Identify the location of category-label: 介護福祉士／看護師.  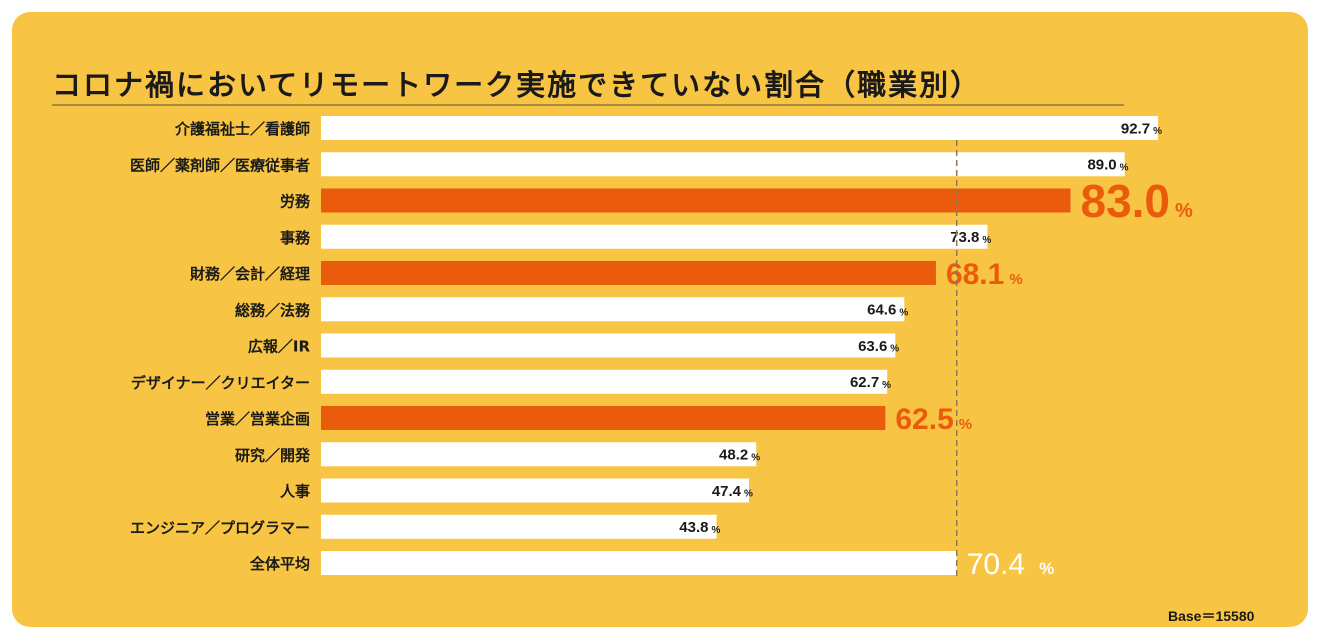
(242, 129).